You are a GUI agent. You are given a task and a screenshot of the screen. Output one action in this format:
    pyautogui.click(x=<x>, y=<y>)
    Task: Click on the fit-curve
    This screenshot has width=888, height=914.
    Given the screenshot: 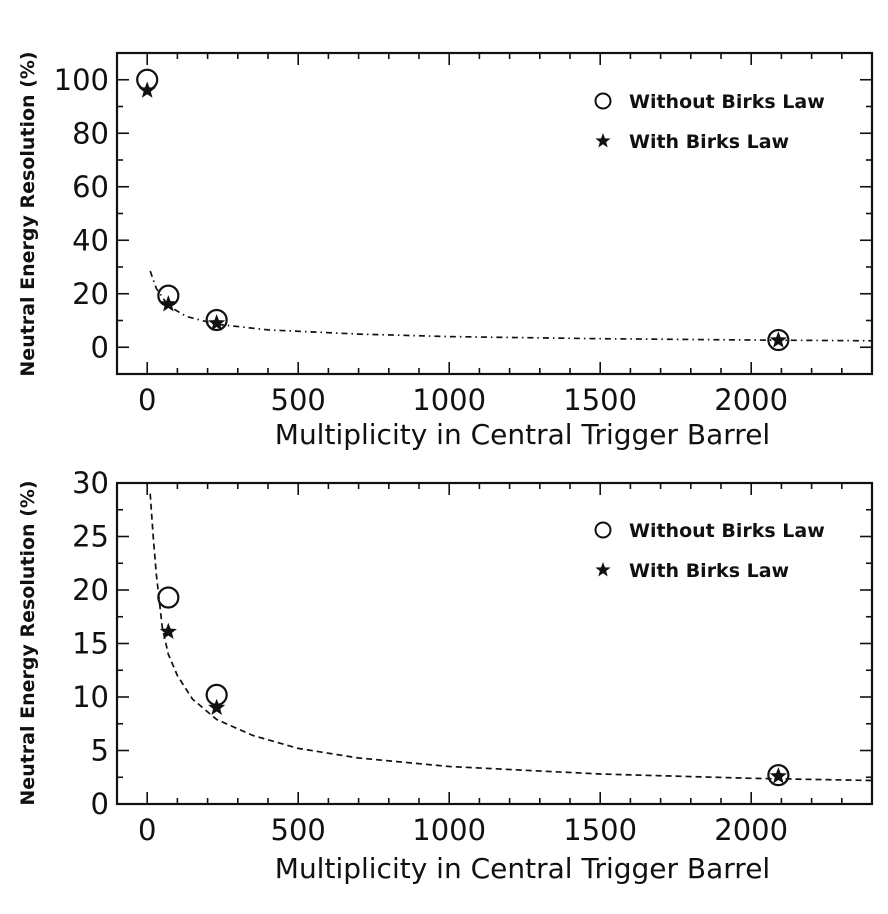 What is the action you would take?
    pyautogui.click(x=511, y=306)
    